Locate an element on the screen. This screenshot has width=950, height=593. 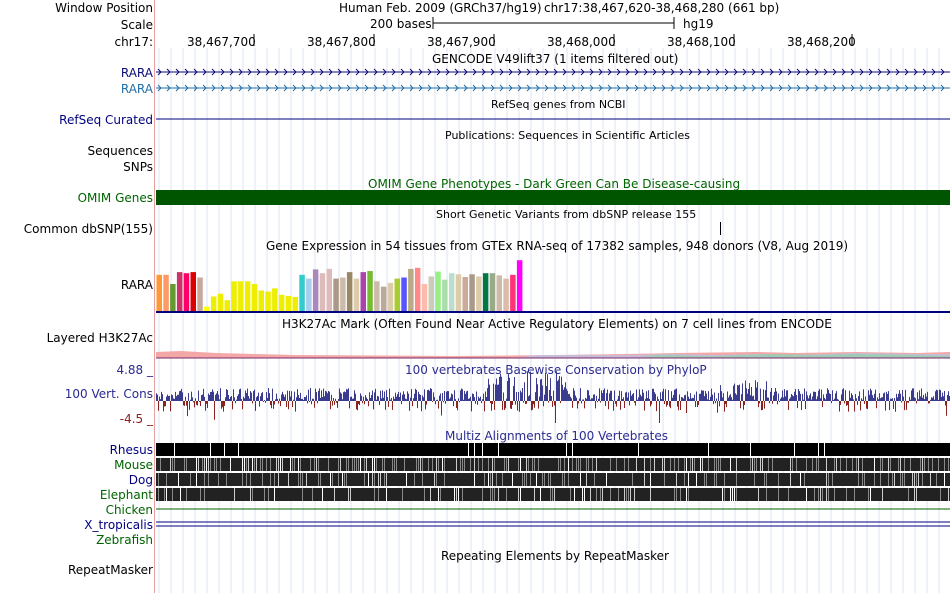
omim-gene-bar is located at coordinates (553, 197).